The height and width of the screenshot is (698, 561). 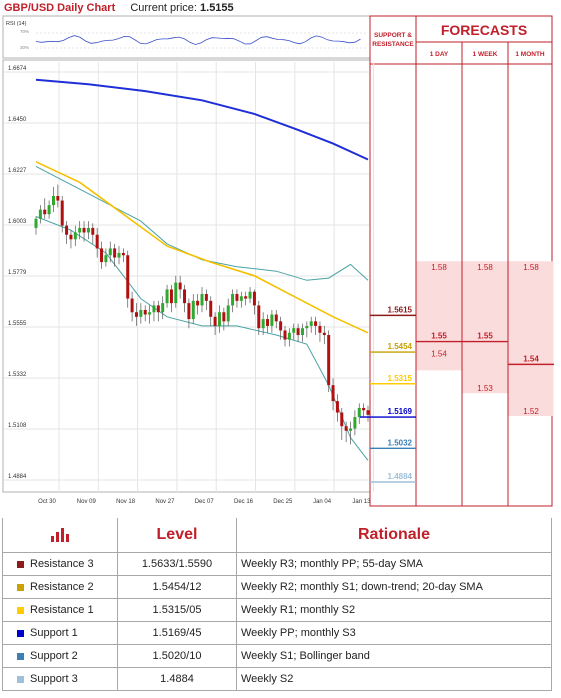 What do you see at coordinates (394, 679) in the screenshot?
I see `level-rationale: Weekly S2` at bounding box center [394, 679].